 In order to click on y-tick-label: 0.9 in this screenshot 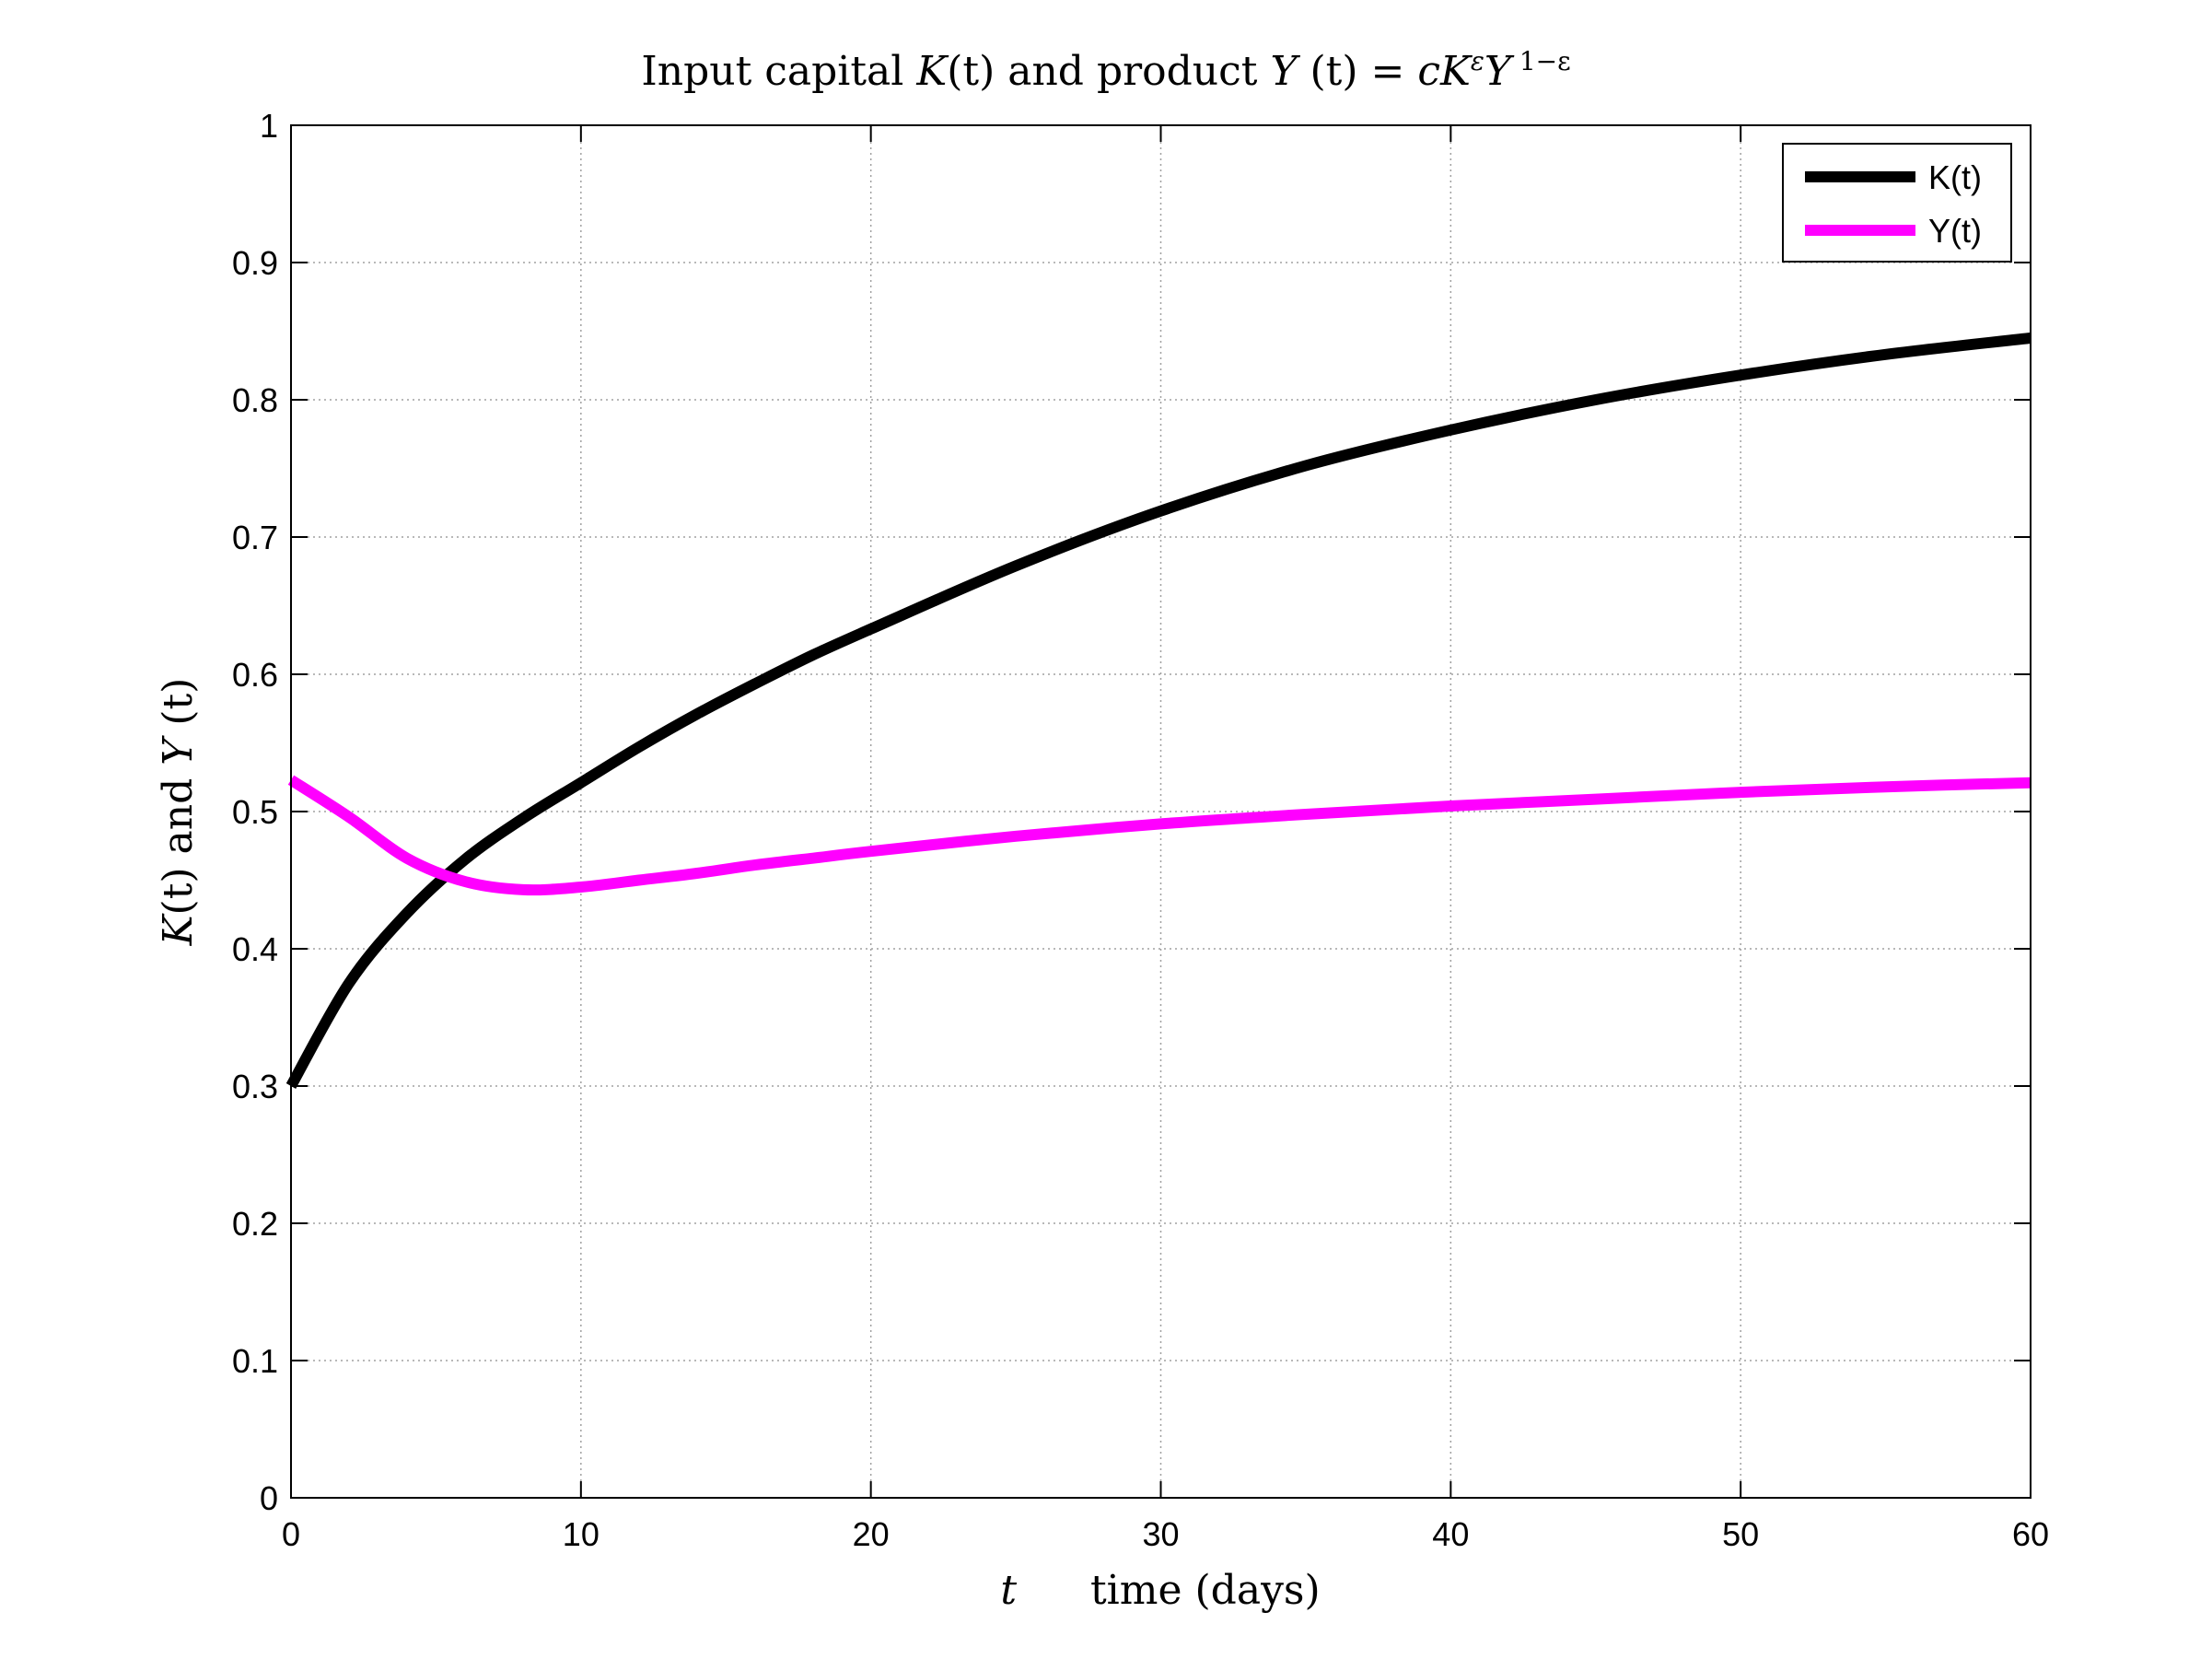, I will do `click(255, 263)`.